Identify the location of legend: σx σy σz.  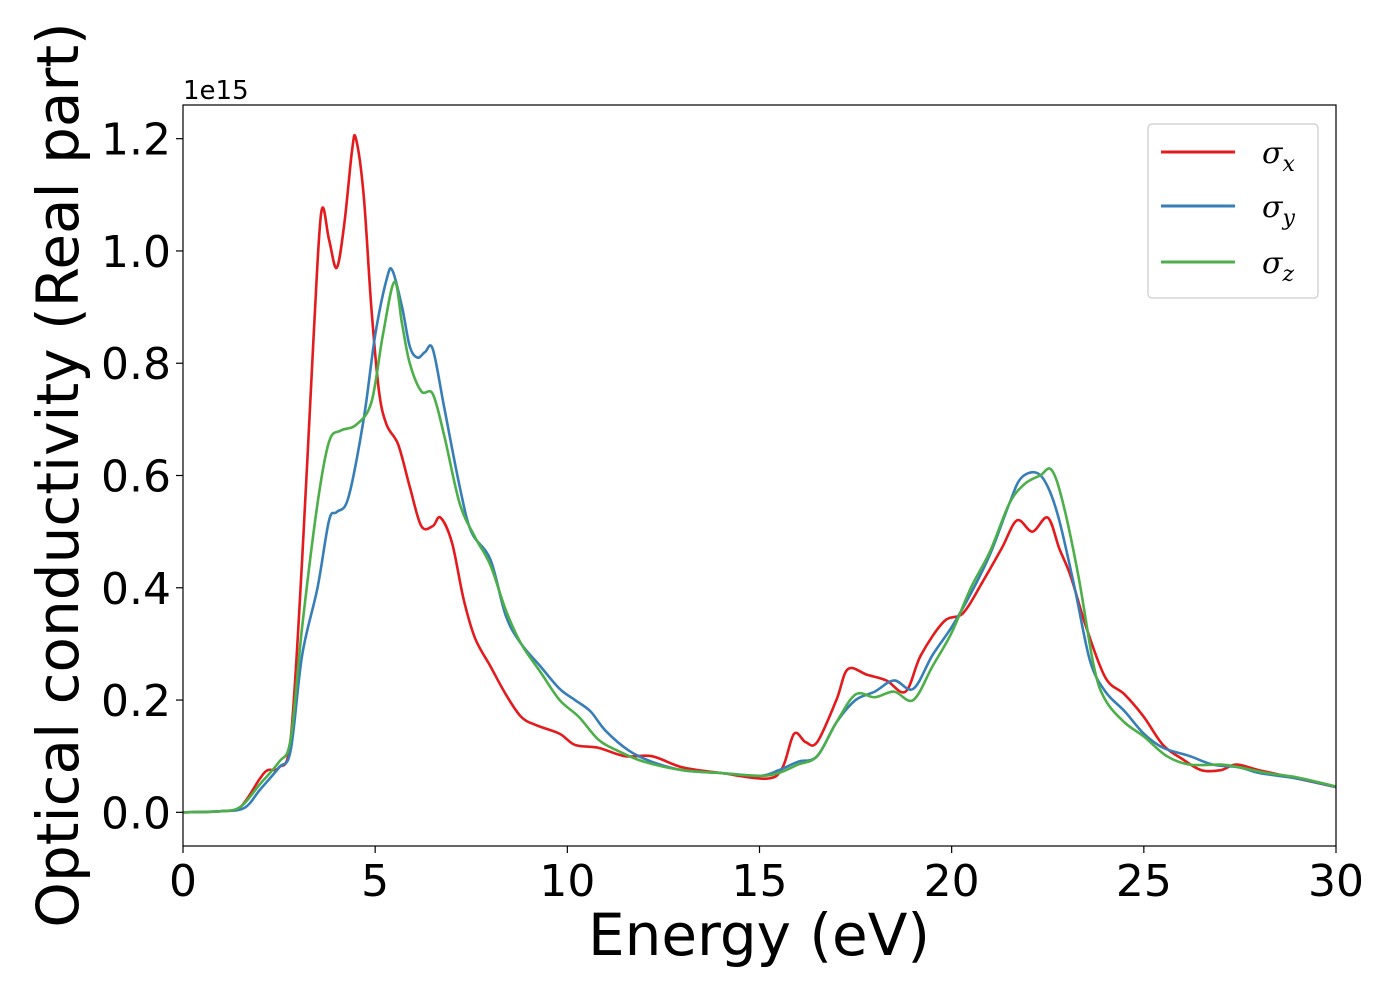
(1233, 211).